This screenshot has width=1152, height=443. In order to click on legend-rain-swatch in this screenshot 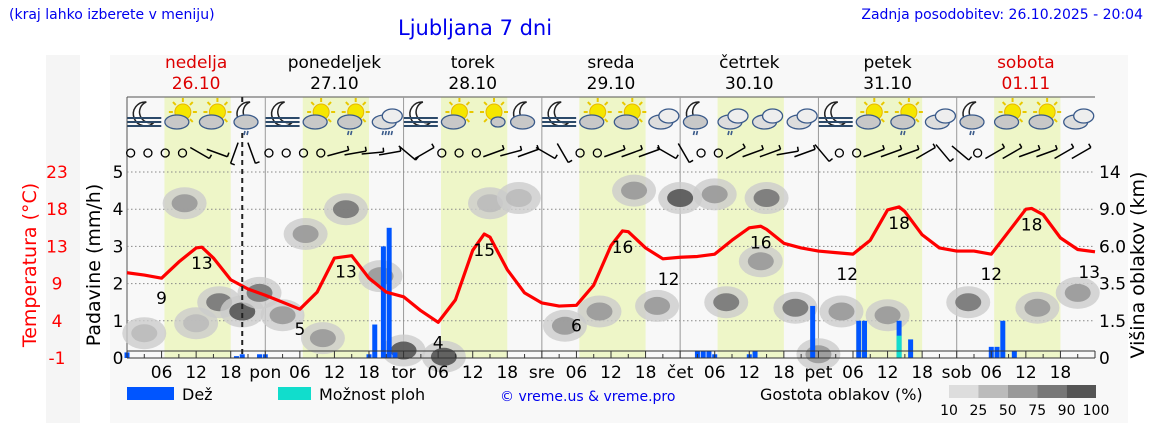, I will do `click(150, 393)`.